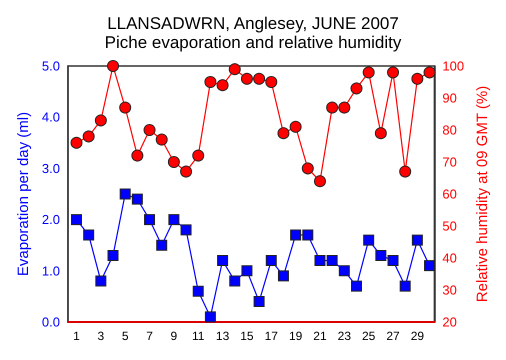 This screenshot has width=506, height=360. What do you see at coordinates (449, 130) in the screenshot?
I see `y2-tick-label: 80` at bounding box center [449, 130].